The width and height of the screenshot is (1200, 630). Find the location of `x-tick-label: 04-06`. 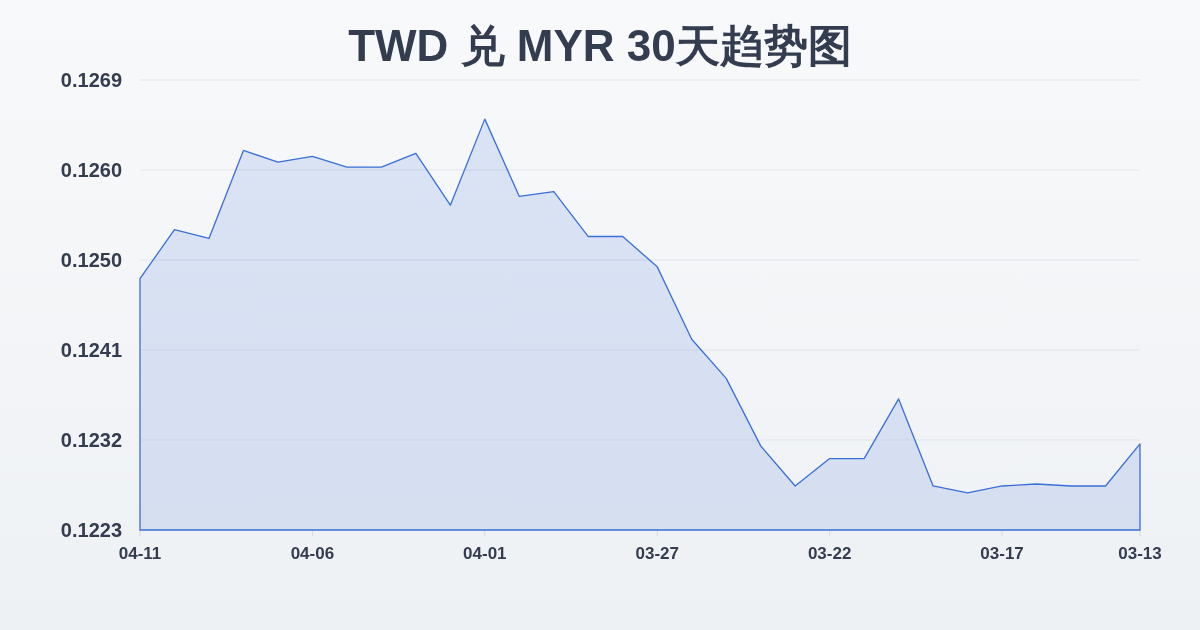

x-tick-label: 04-06 is located at coordinates (312, 553).